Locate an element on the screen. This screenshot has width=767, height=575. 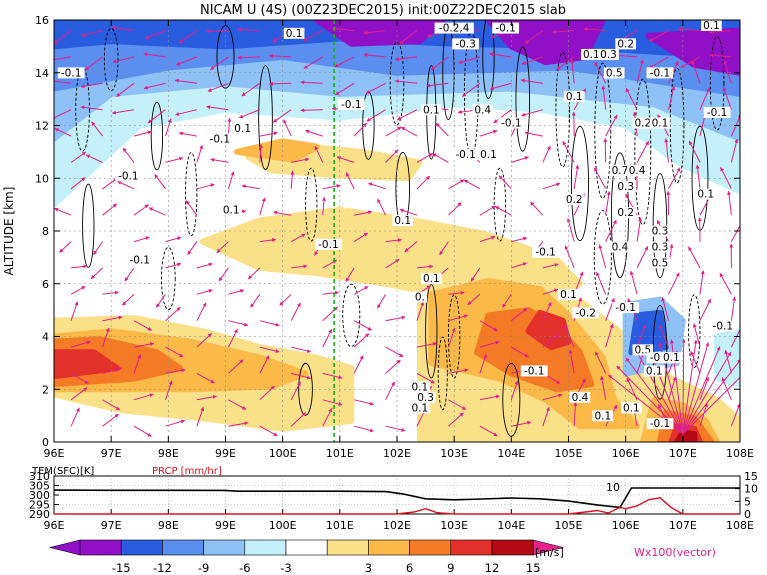
color-bar-label: 6 is located at coordinates (409, 568).